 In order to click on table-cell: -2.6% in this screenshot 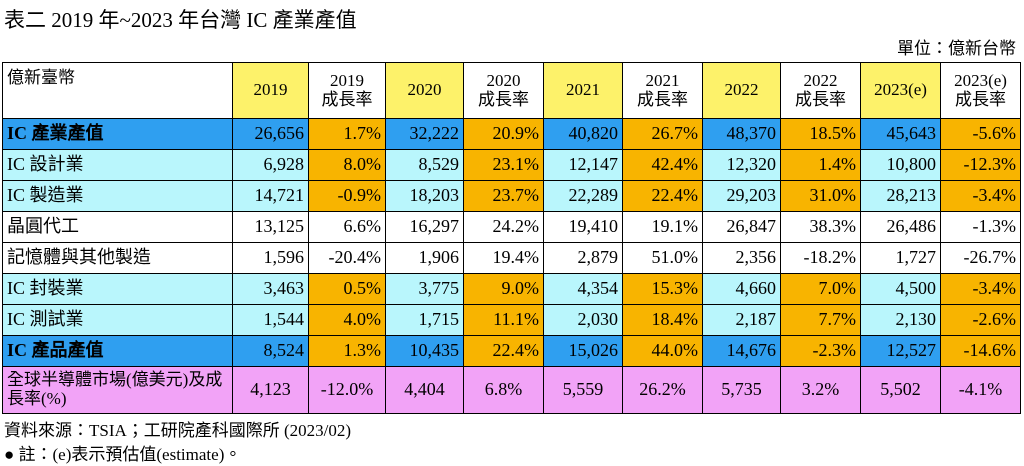, I will do `click(980, 320)`.